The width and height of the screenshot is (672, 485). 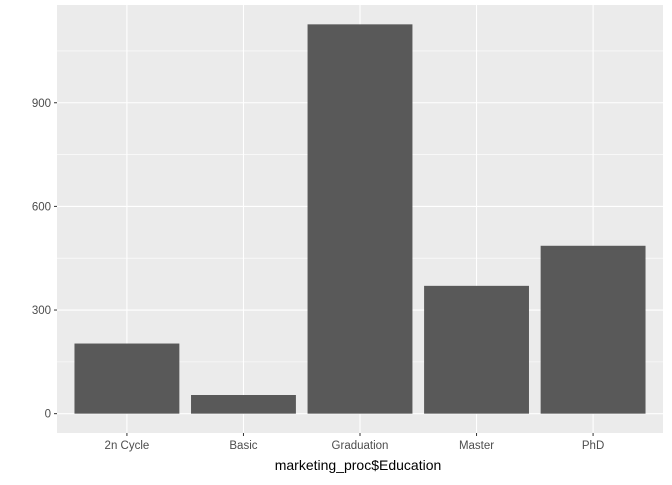 I want to click on x-tick-label: Graduation, so click(x=360, y=446).